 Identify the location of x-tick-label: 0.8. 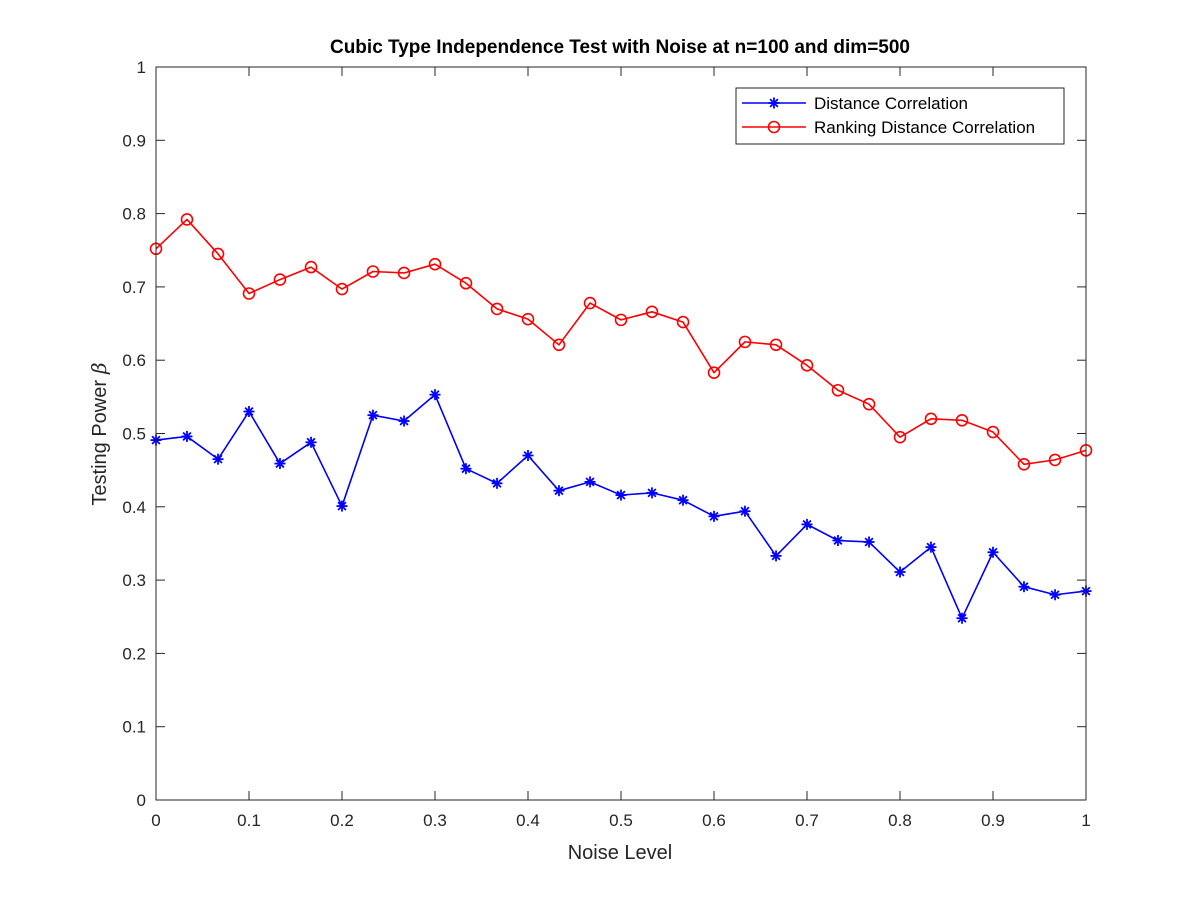
(900, 820).